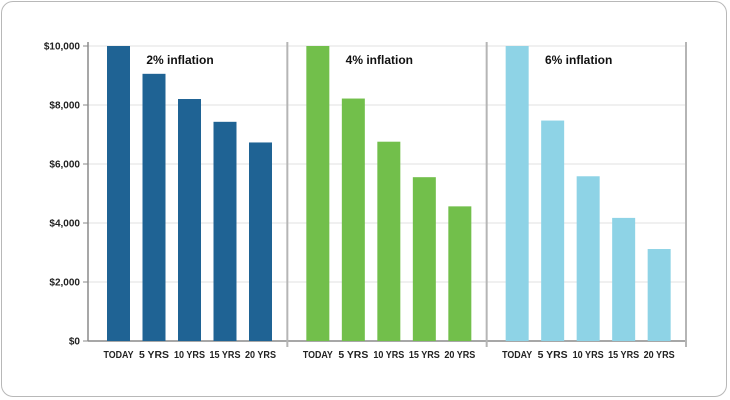 This screenshot has width=730, height=400. I want to click on y-tick-label: $6,000, so click(64, 165).